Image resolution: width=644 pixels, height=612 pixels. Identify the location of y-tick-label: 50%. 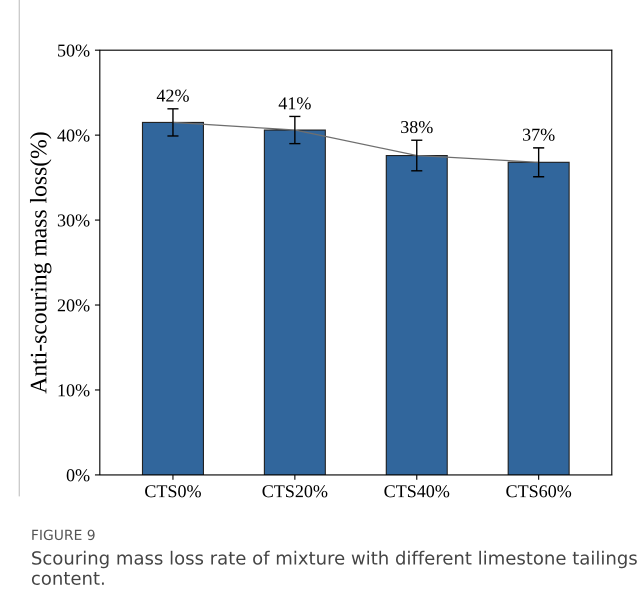
(74, 50).